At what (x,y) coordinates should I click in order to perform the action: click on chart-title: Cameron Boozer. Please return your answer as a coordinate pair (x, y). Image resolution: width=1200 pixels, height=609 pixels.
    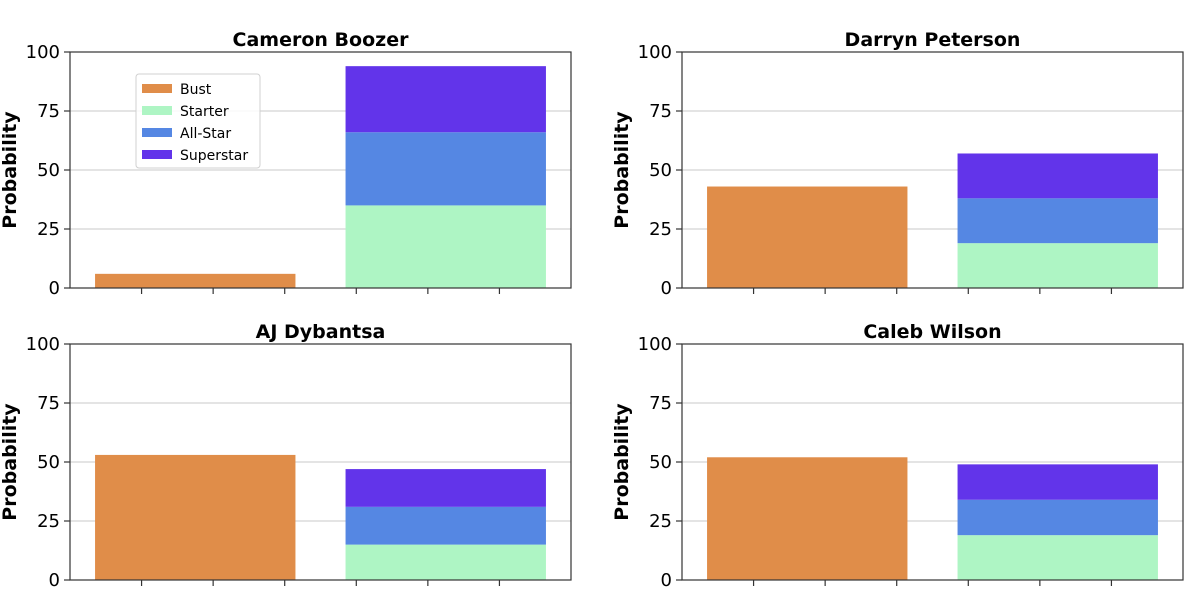
    Looking at the image, I should click on (321, 40).